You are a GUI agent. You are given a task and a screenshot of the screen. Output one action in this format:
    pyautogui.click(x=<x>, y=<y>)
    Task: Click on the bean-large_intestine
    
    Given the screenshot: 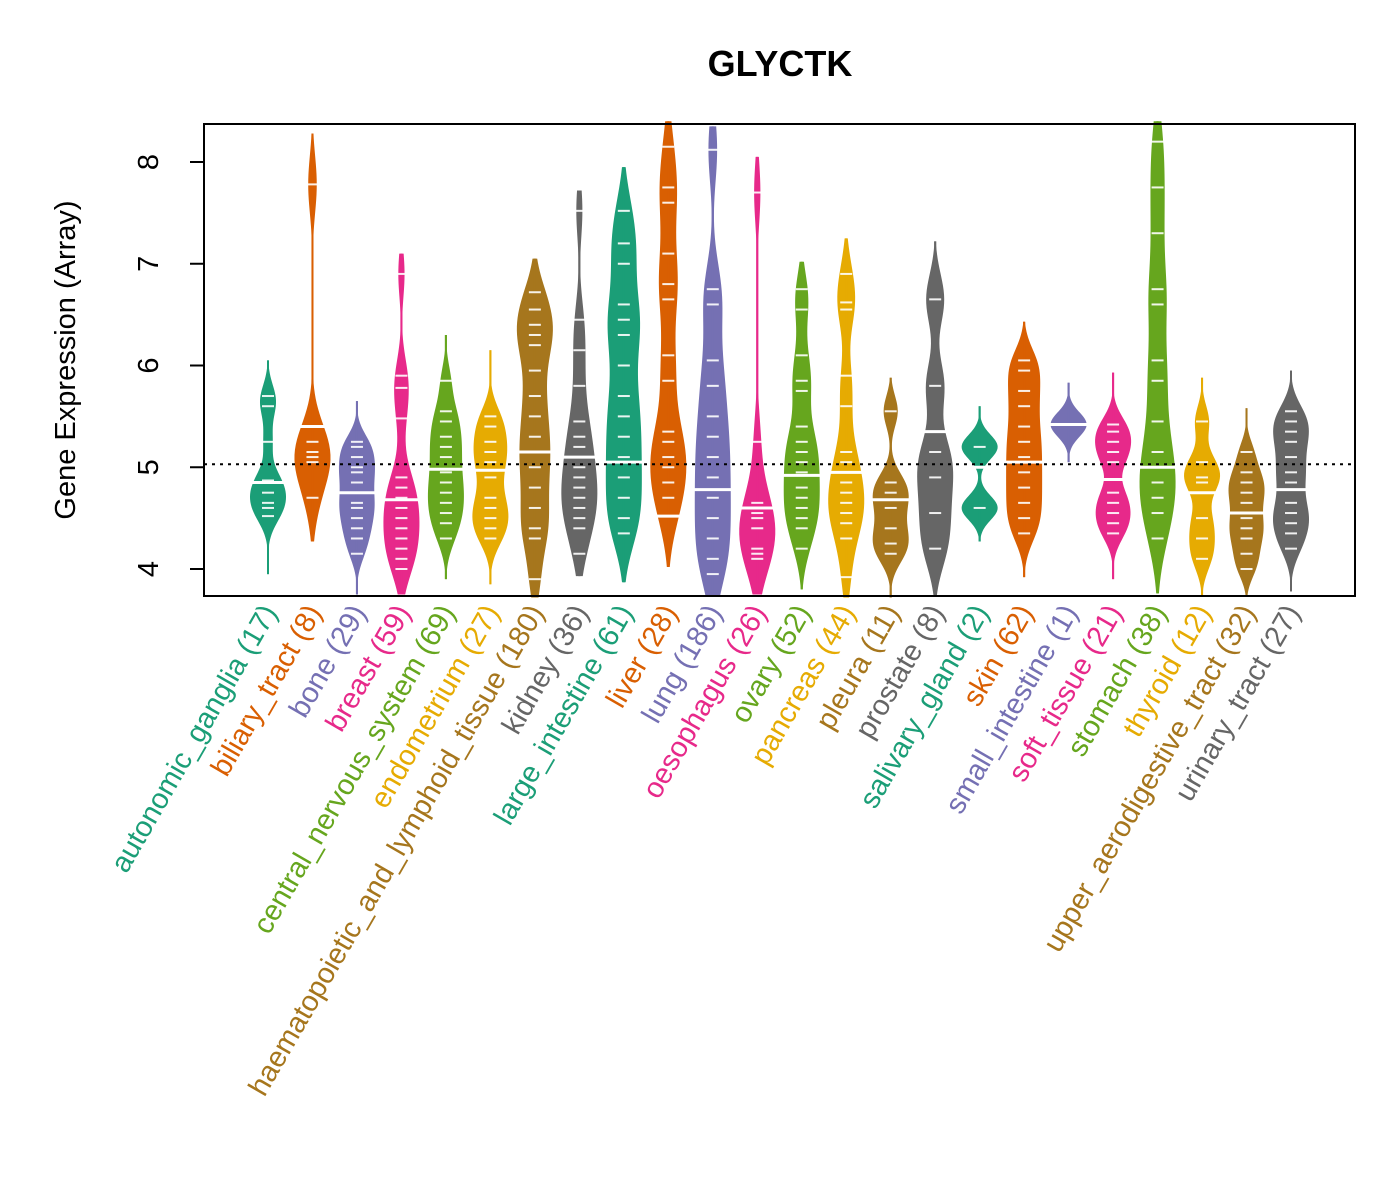 What is the action you would take?
    pyautogui.click(x=623, y=375)
    